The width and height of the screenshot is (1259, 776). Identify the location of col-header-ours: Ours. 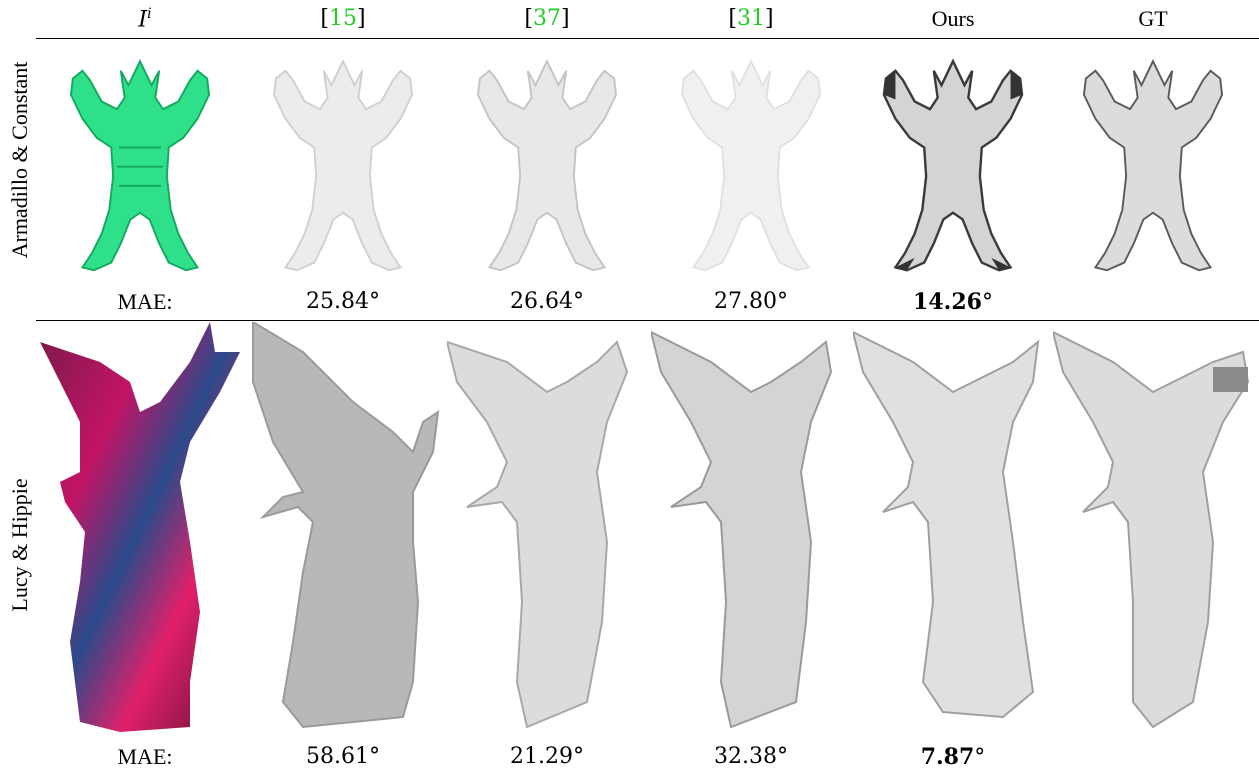
(953, 18).